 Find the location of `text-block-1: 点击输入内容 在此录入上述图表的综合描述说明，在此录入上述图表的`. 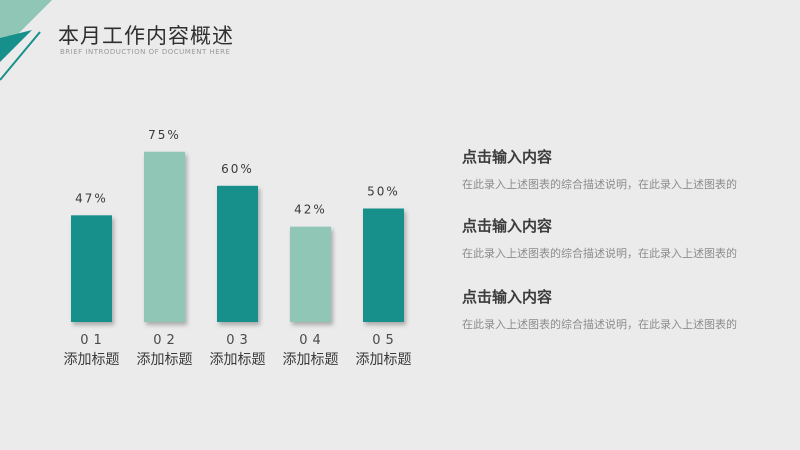

text-block-1: 点击输入内容 在此录入上述图表的综合描述说明，在此录入上述图表的 is located at coordinates (617, 169).